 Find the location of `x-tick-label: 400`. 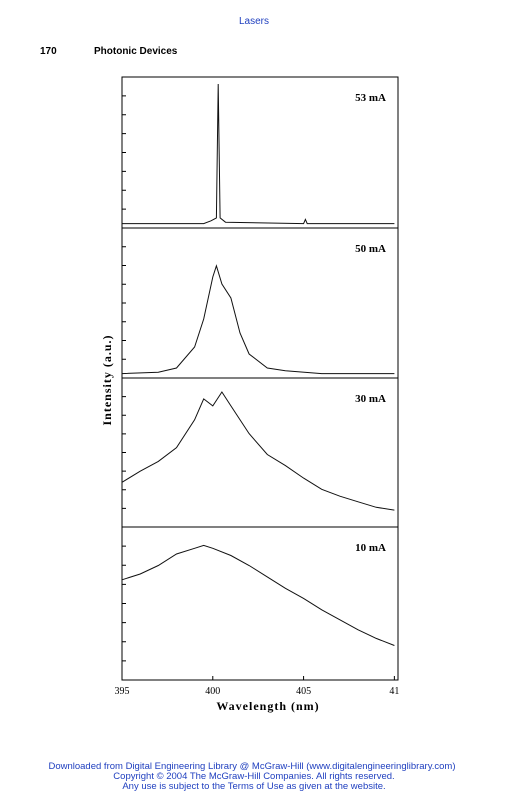

x-tick-label: 400 is located at coordinates (212, 691).